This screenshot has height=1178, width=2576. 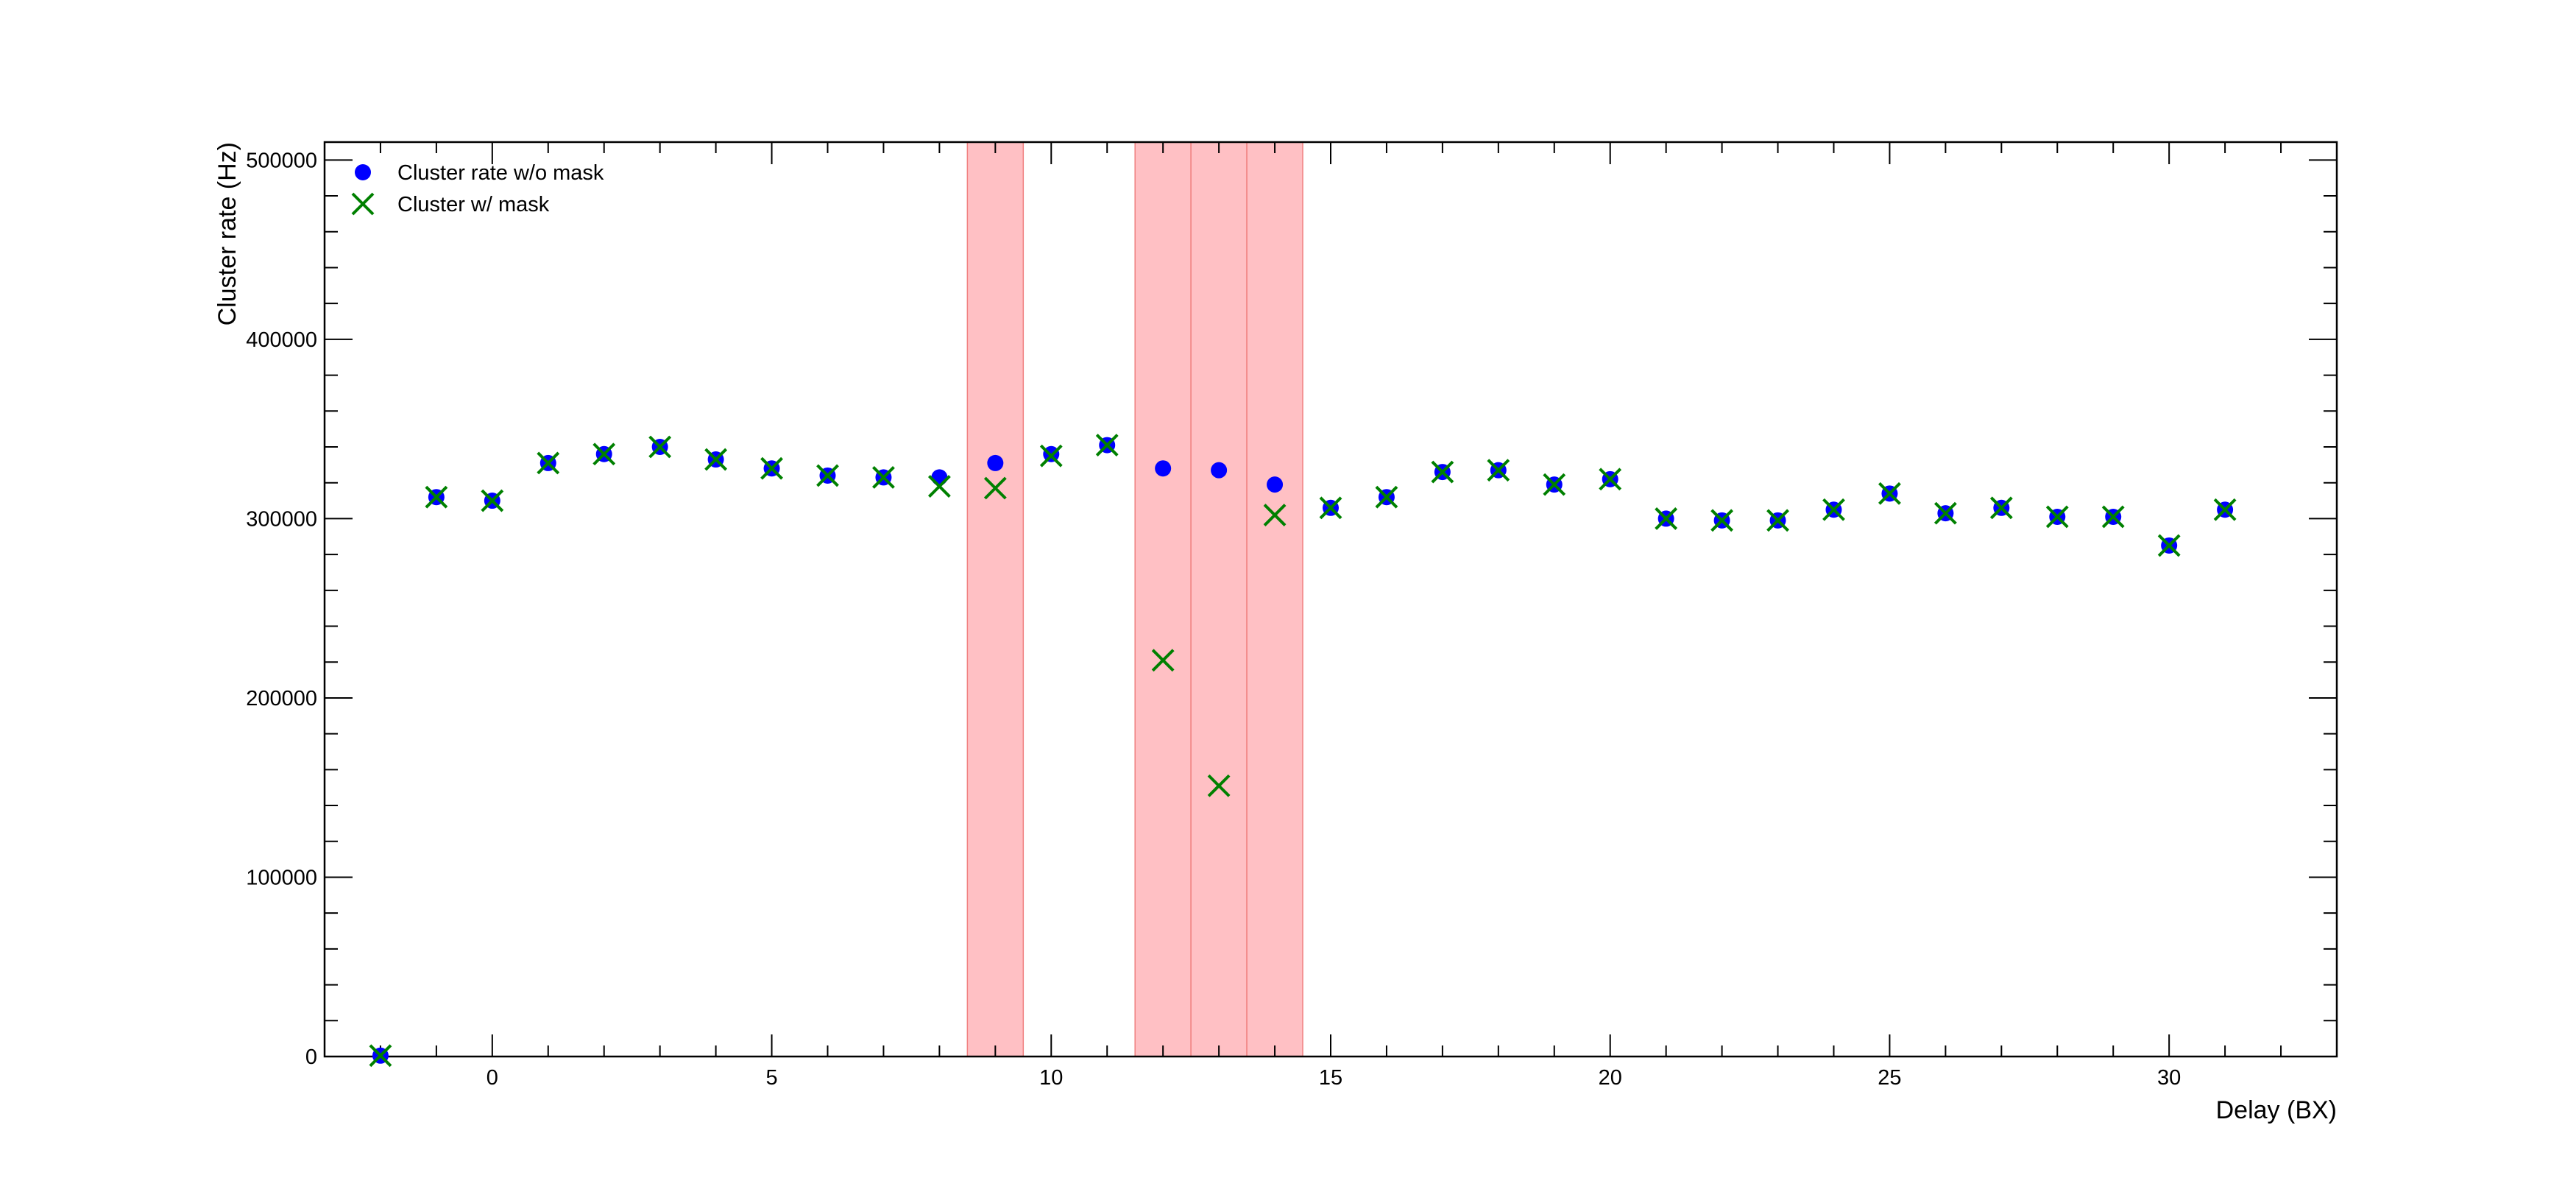 I want to click on legend-label-no-mask: Cluster rate w/o mask, so click(x=500, y=173).